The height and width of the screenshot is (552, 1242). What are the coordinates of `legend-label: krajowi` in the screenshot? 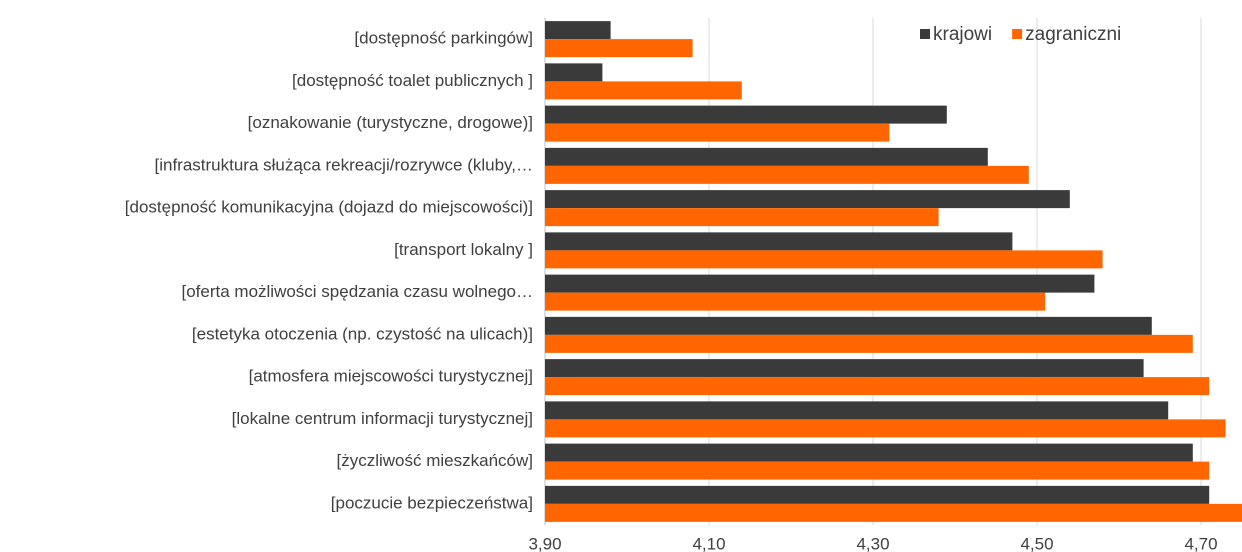 It's located at (962, 34).